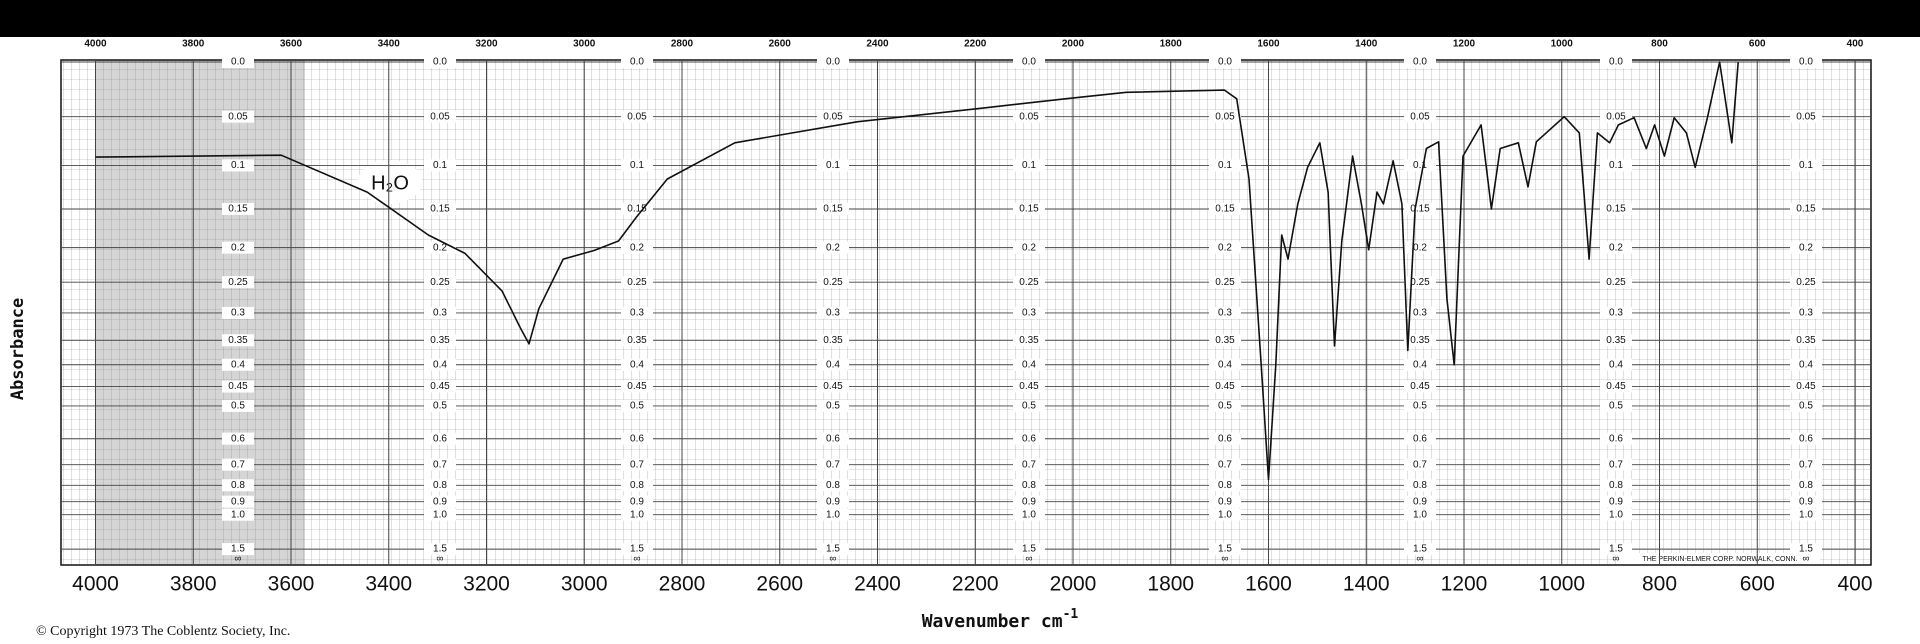 This screenshot has height=644, width=1920. I want to click on top-tick-label: 3800, so click(193, 44).